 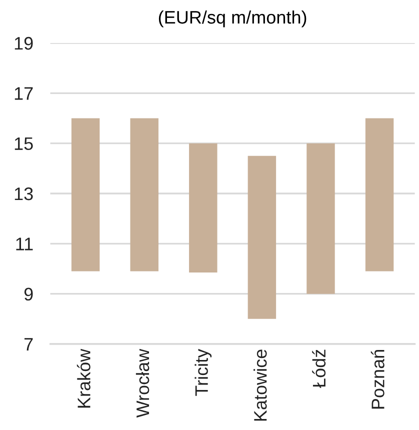 I want to click on y-tick-label: 13, so click(x=23, y=193).